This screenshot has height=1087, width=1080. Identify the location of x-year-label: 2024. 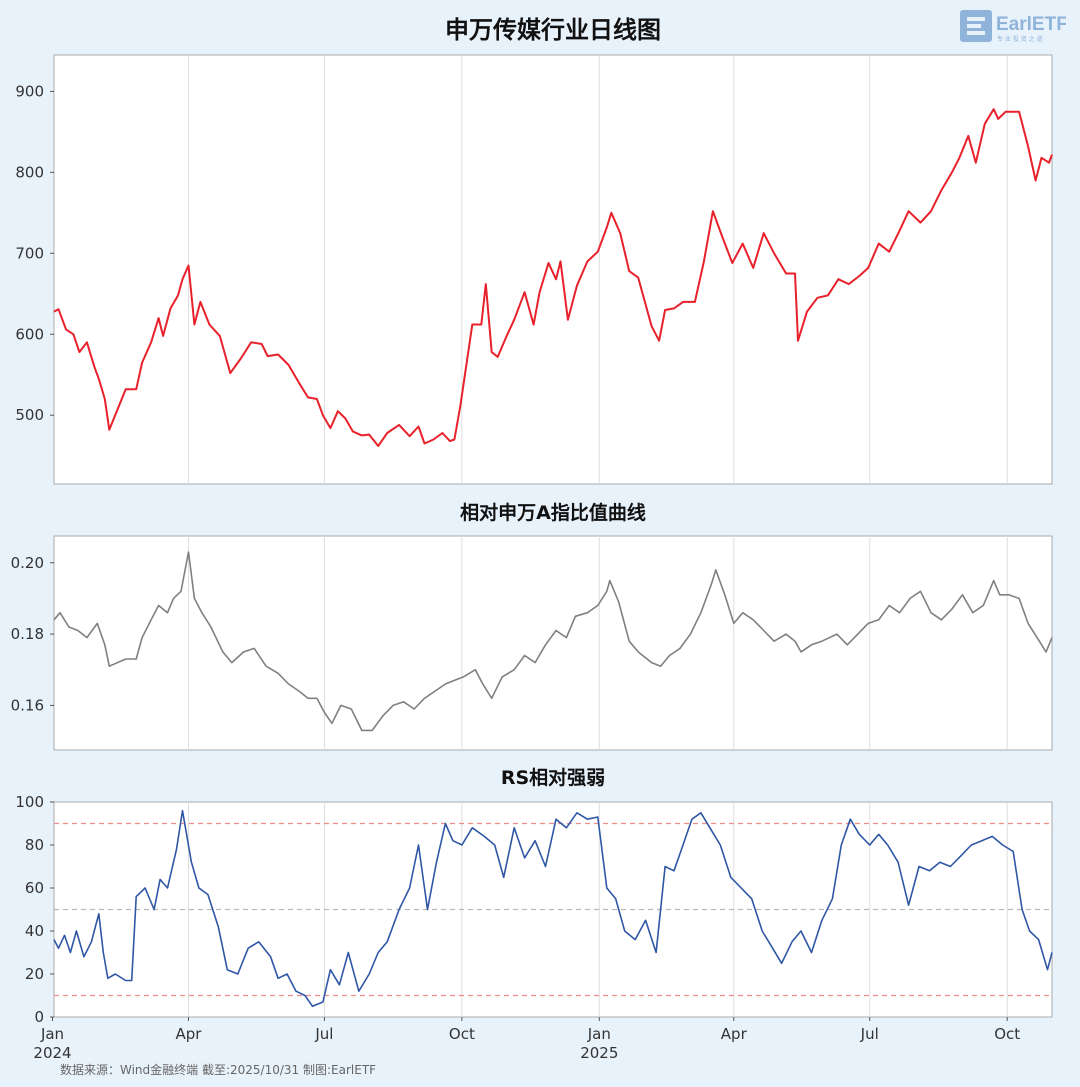
(52, 1053).